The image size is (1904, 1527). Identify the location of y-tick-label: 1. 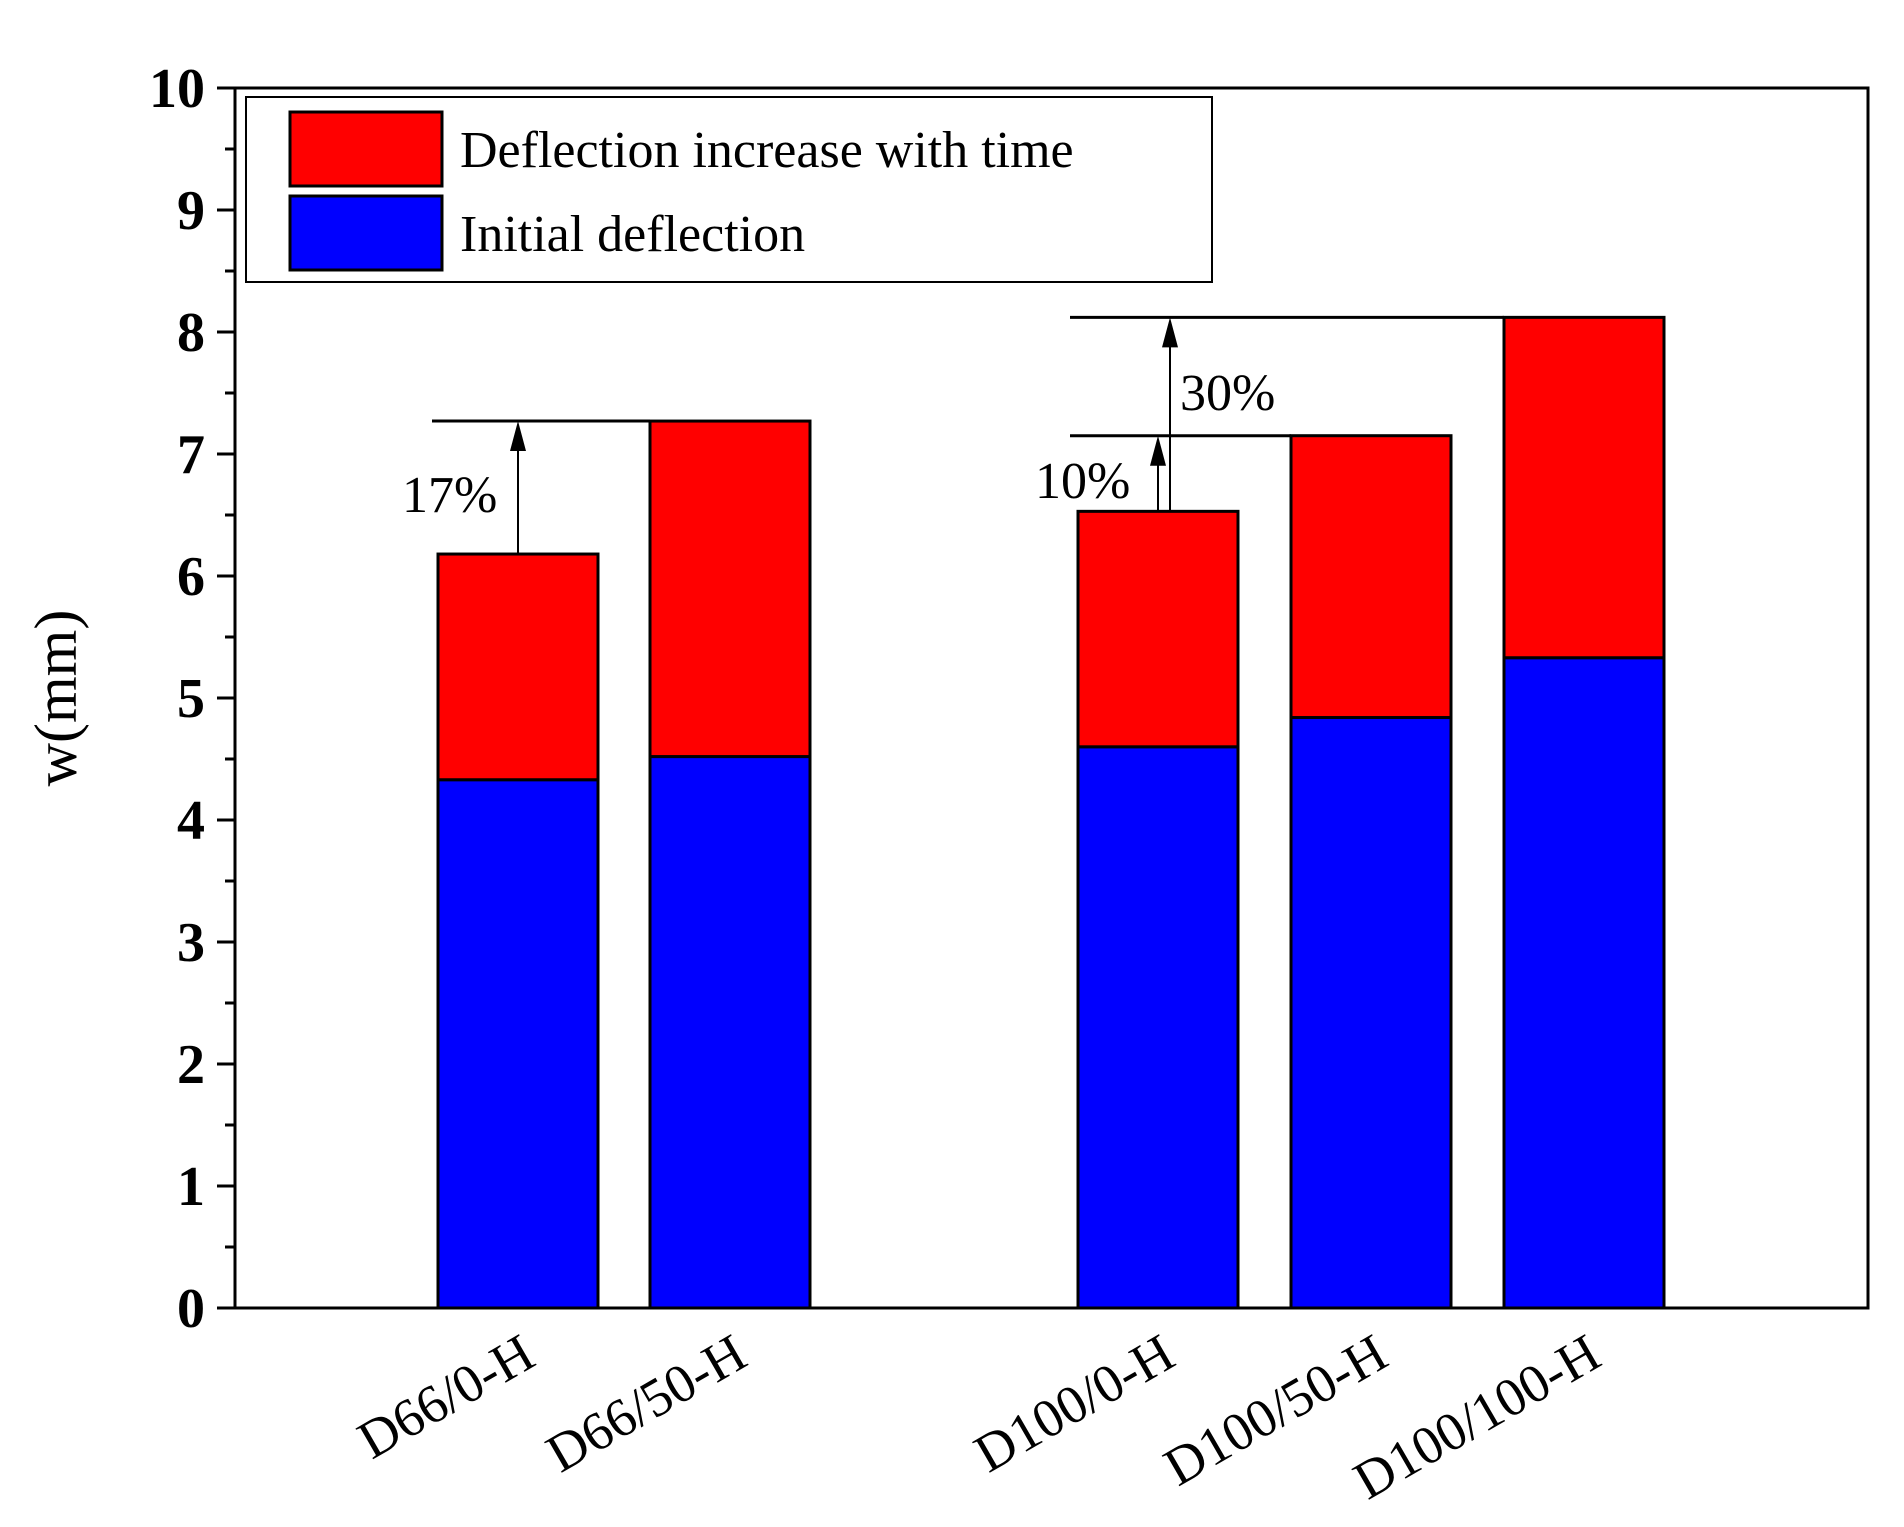
(191, 1187).